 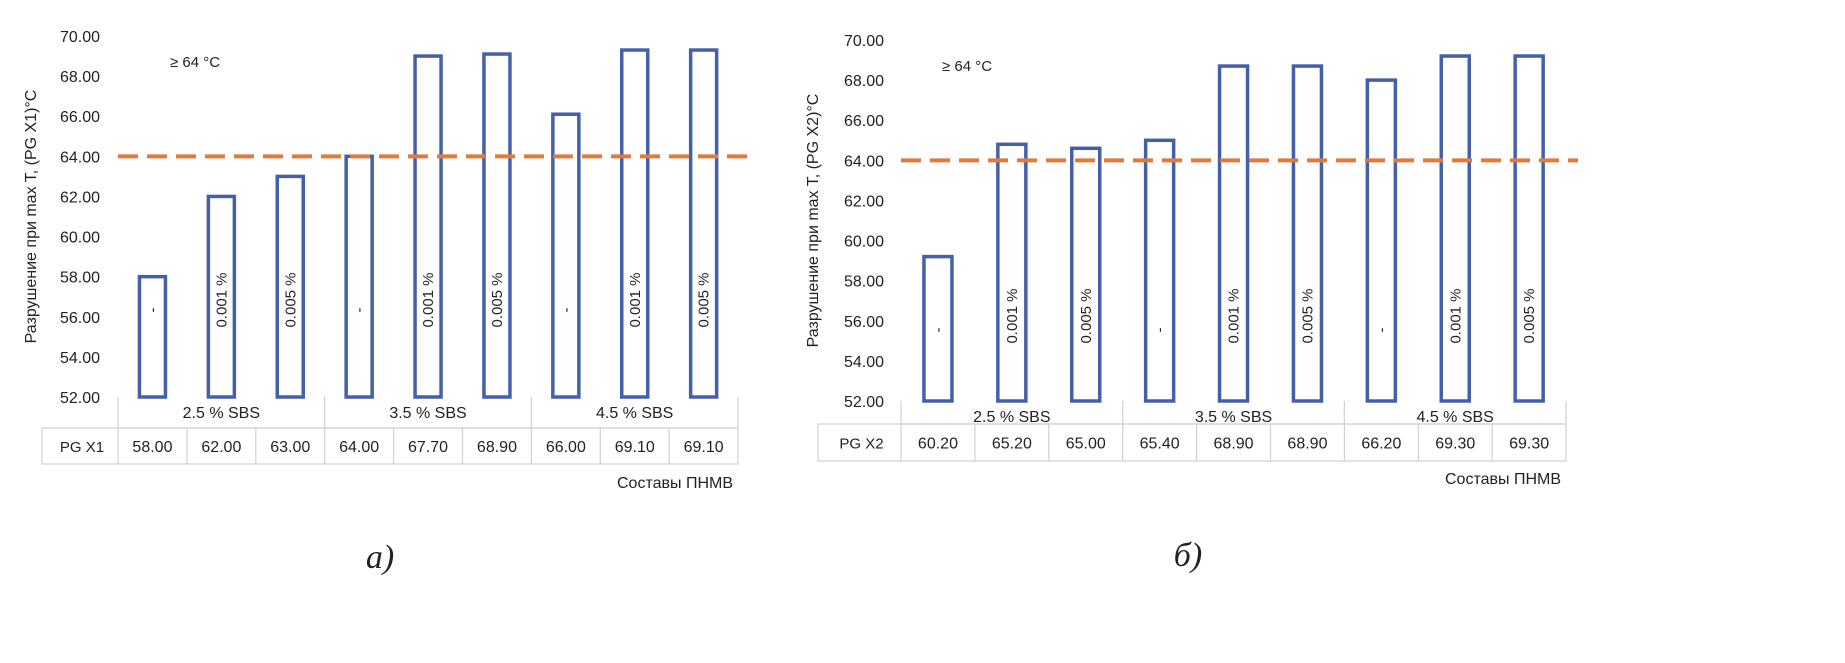 I want to click on panel-caption: б), so click(x=1188, y=555).